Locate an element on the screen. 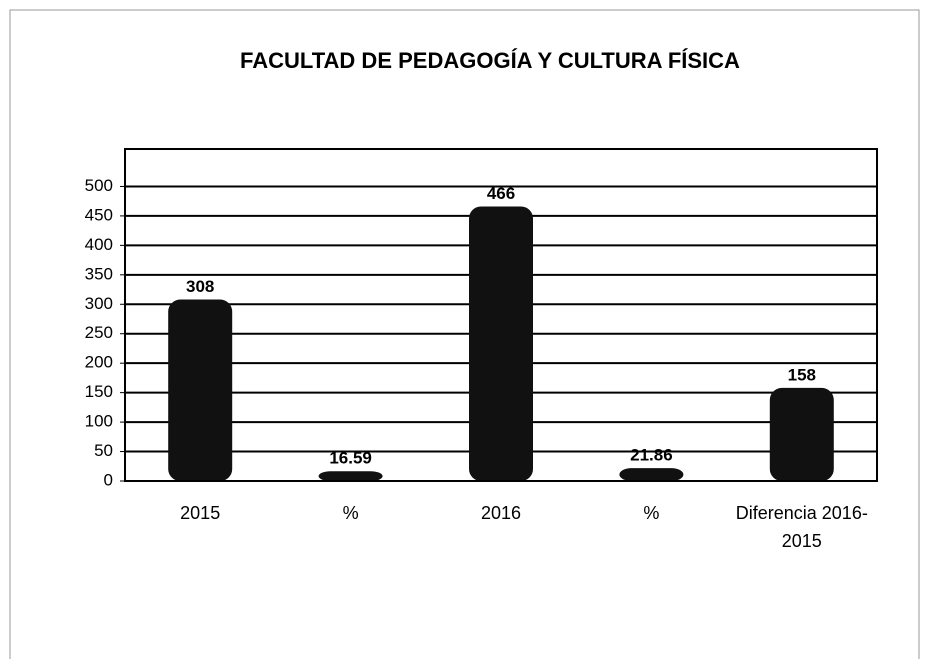 This screenshot has width=929, height=659. y-tick-label: 100 is located at coordinates (99, 421).